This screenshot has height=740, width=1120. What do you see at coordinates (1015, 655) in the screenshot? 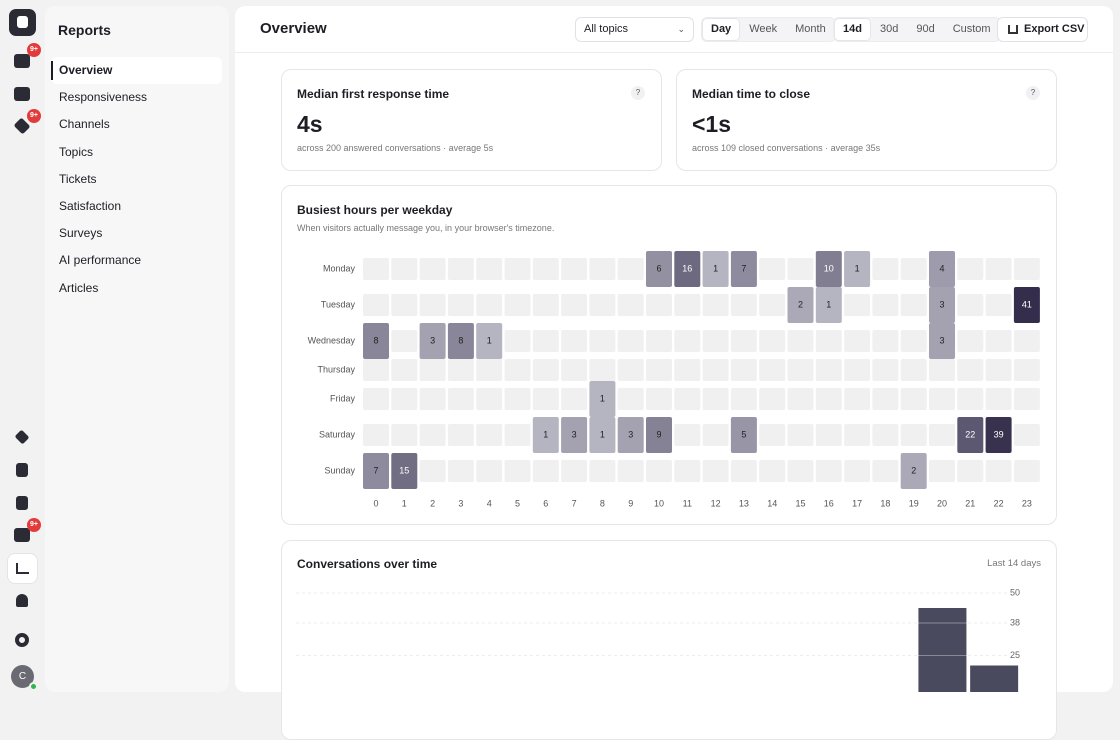
I see `y-tick-label: 25` at bounding box center [1015, 655].